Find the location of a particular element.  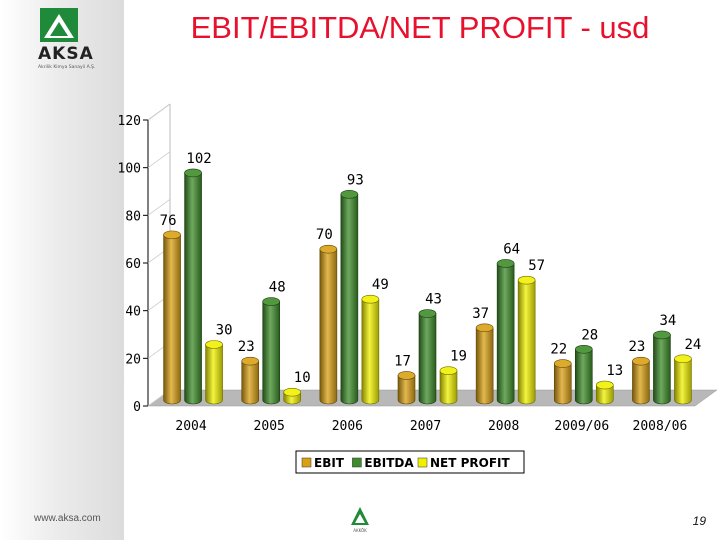

page-number: 19 is located at coordinates (699, 521).